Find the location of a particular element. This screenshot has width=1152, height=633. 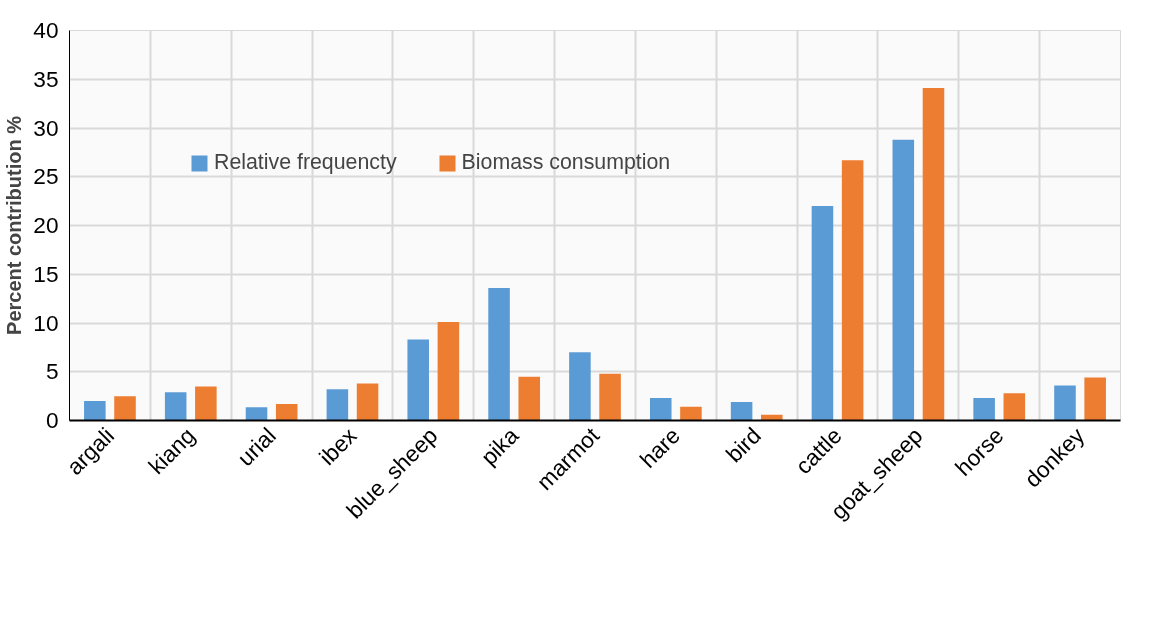

y-axis-title: Percent contribution % is located at coordinates (14, 225).